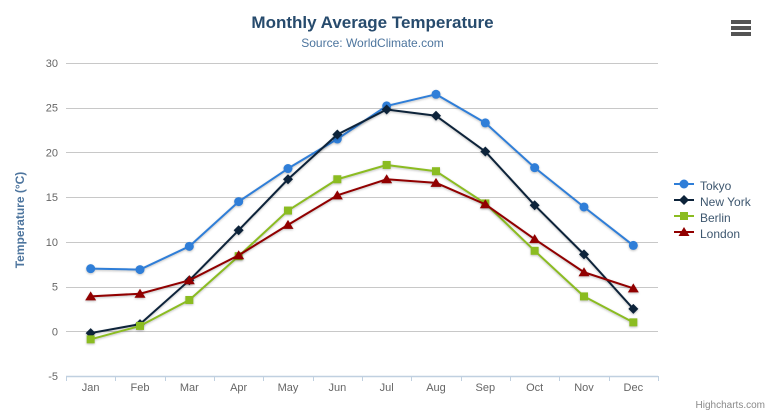 Image resolution: width=769 pixels, height=416 pixels. I want to click on legend-item-berlin: Berlin, so click(721, 218).